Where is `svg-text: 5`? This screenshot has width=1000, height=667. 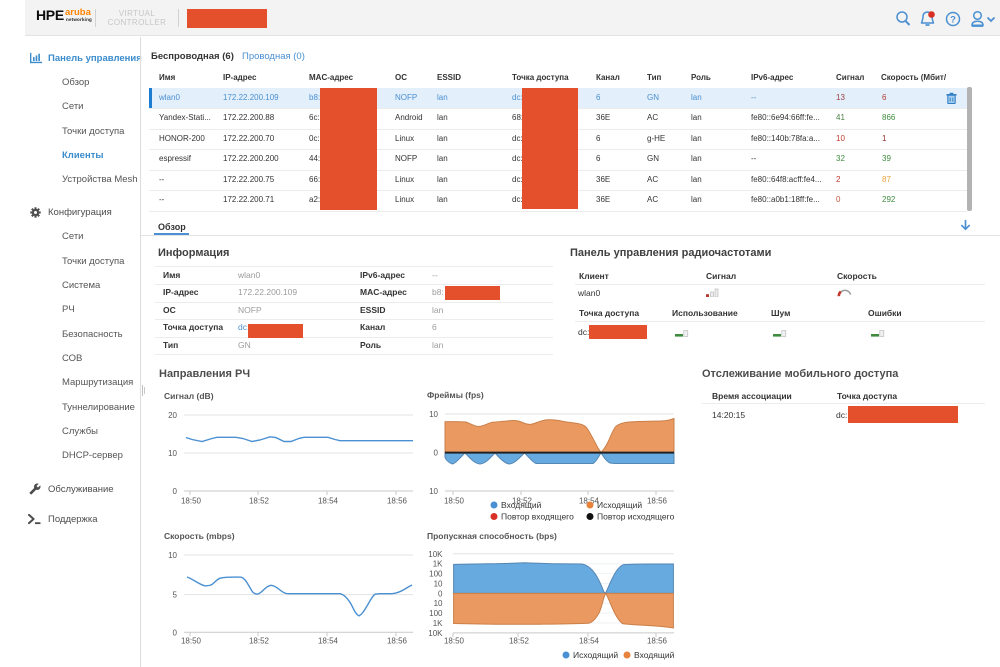
svg-text: 5 is located at coordinates (175, 595).